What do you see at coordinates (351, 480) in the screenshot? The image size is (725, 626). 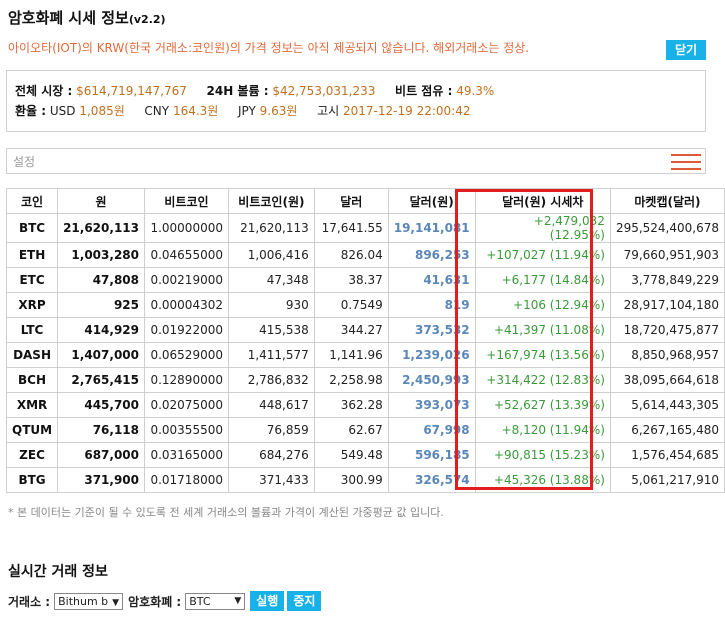 I see `cell-usd: 300.99` at bounding box center [351, 480].